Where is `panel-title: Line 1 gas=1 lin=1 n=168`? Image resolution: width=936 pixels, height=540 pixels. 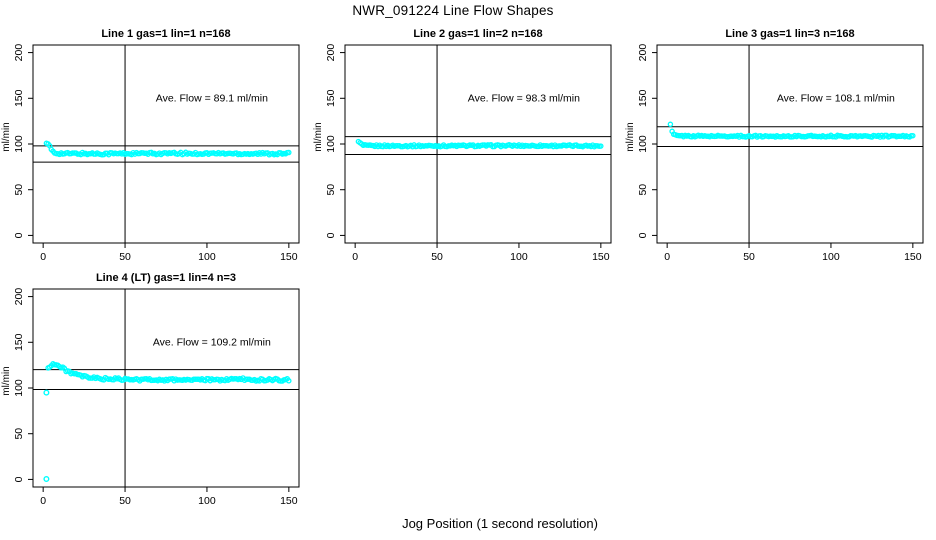 panel-title: Line 1 gas=1 lin=1 n=168 is located at coordinates (165, 34).